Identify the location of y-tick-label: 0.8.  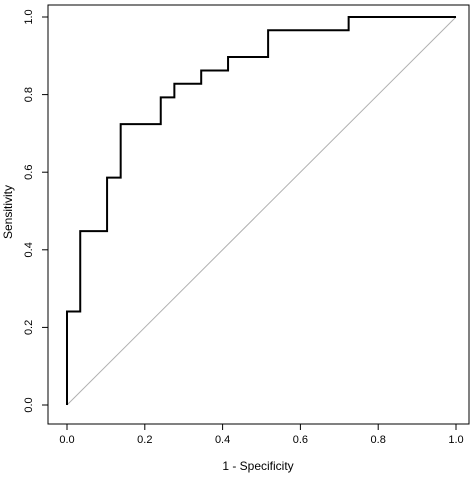
(29, 94).